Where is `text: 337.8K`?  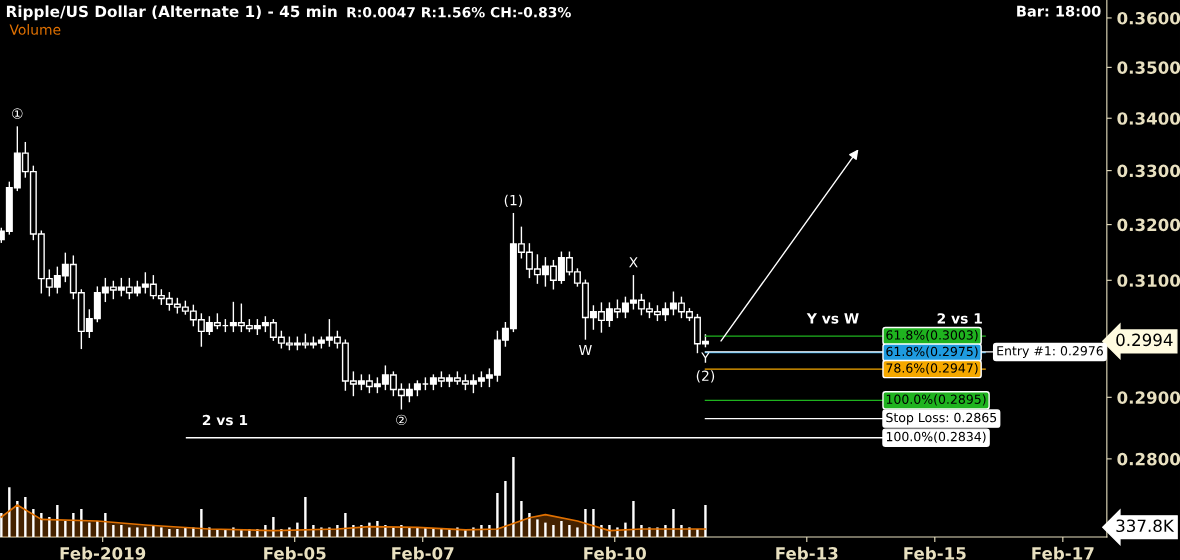 text: 337.8K is located at coordinates (1145, 526).